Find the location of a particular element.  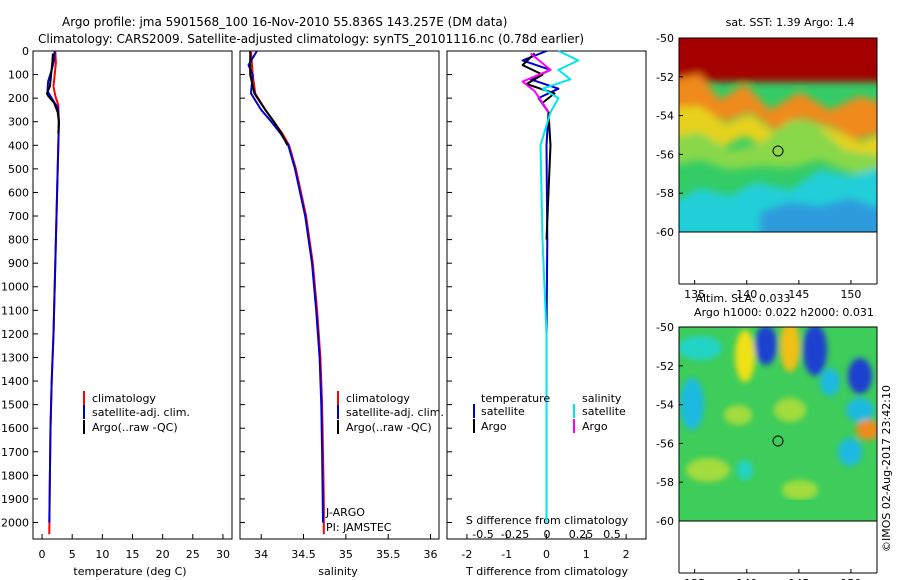

legend-label-satellite: satellite-adj. clim. is located at coordinates (141, 412).